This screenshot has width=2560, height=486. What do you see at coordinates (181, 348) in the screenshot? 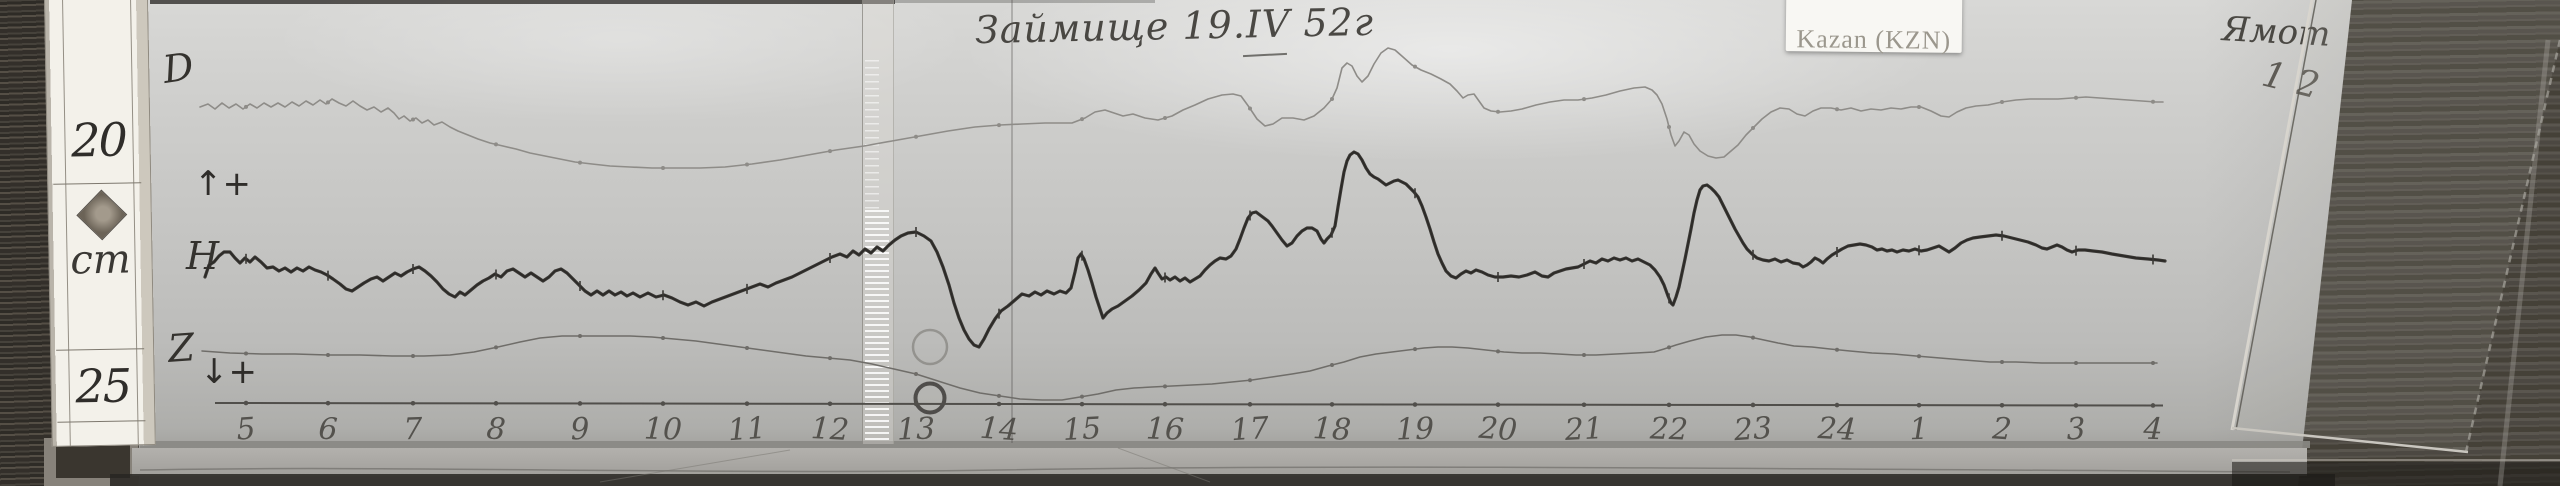
I see `trace-label-z: Z` at bounding box center [181, 348].